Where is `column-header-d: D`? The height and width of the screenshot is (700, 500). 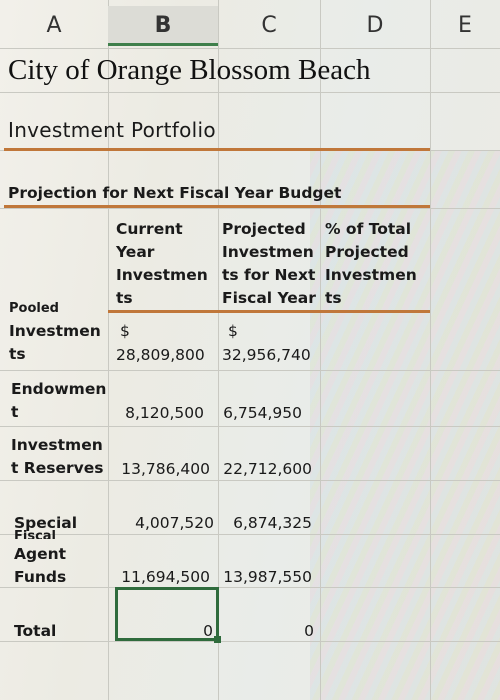 column-header-d: D is located at coordinates (375, 25).